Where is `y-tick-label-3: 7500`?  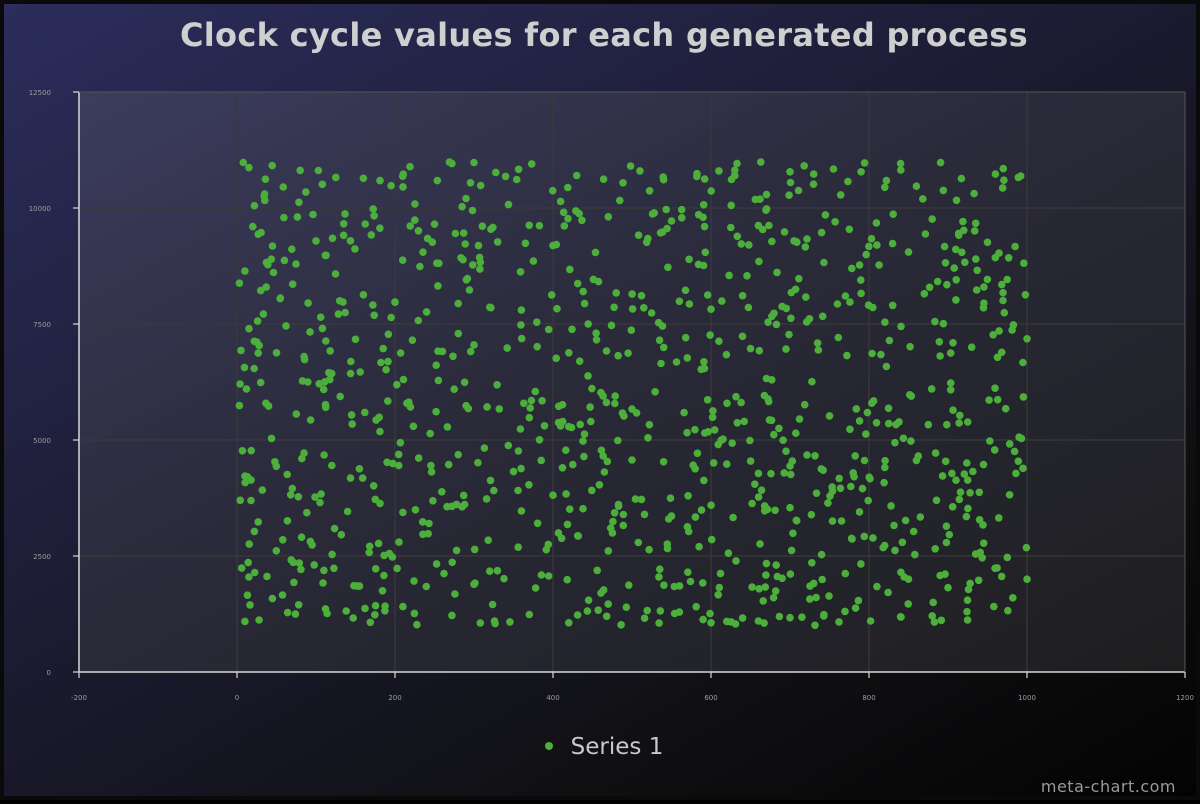
y-tick-label-3: 7500 is located at coordinates (42, 325).